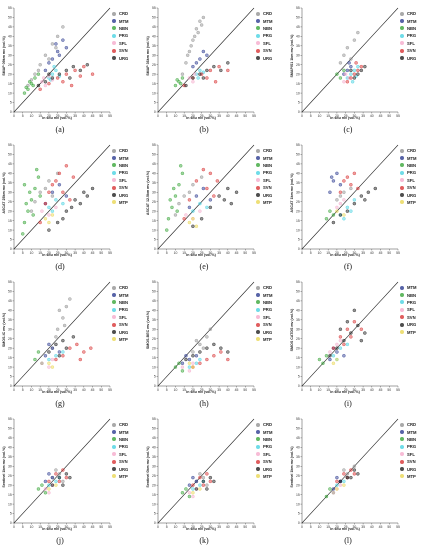  What do you see at coordinates (298, 202) in the screenshot?
I see `y-tick-label: 25` at bounding box center [298, 202].